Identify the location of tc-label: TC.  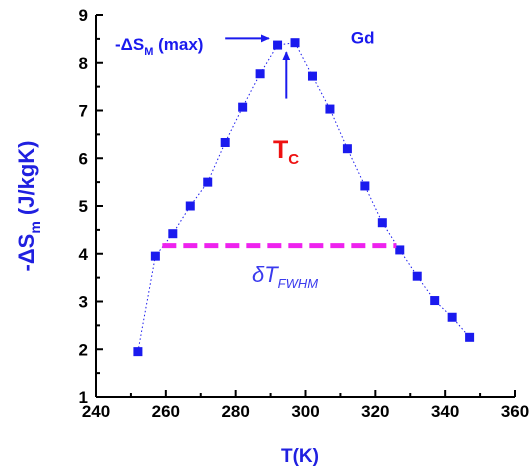
(286, 152).